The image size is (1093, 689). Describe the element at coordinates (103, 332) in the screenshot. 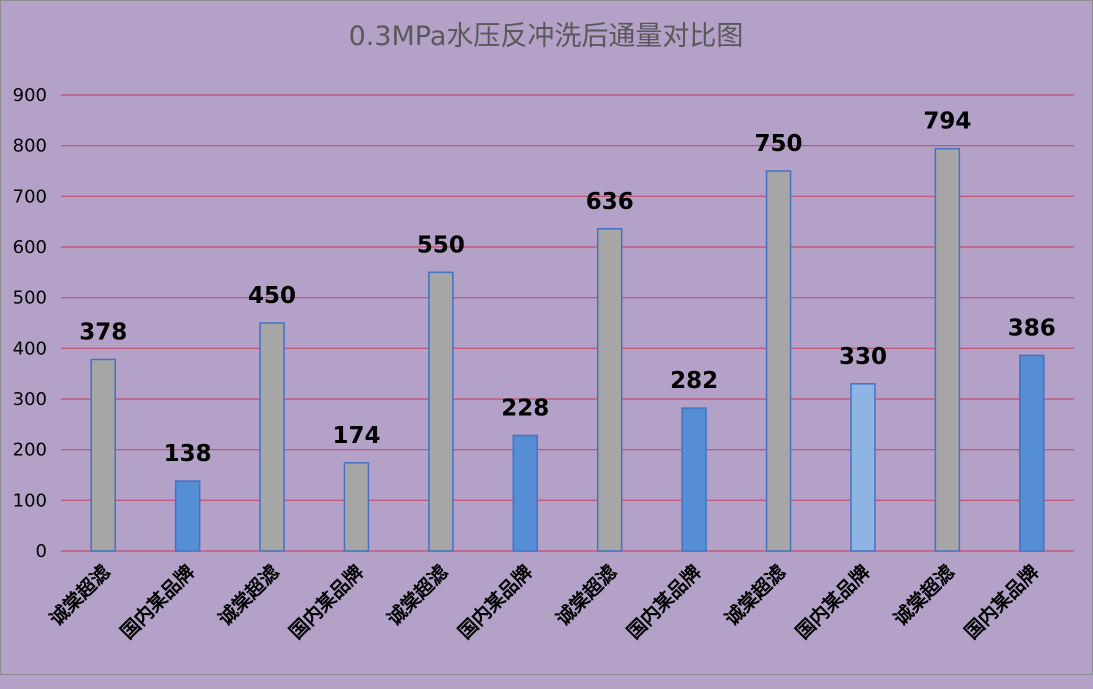

I see `data-label: 378` at that location.